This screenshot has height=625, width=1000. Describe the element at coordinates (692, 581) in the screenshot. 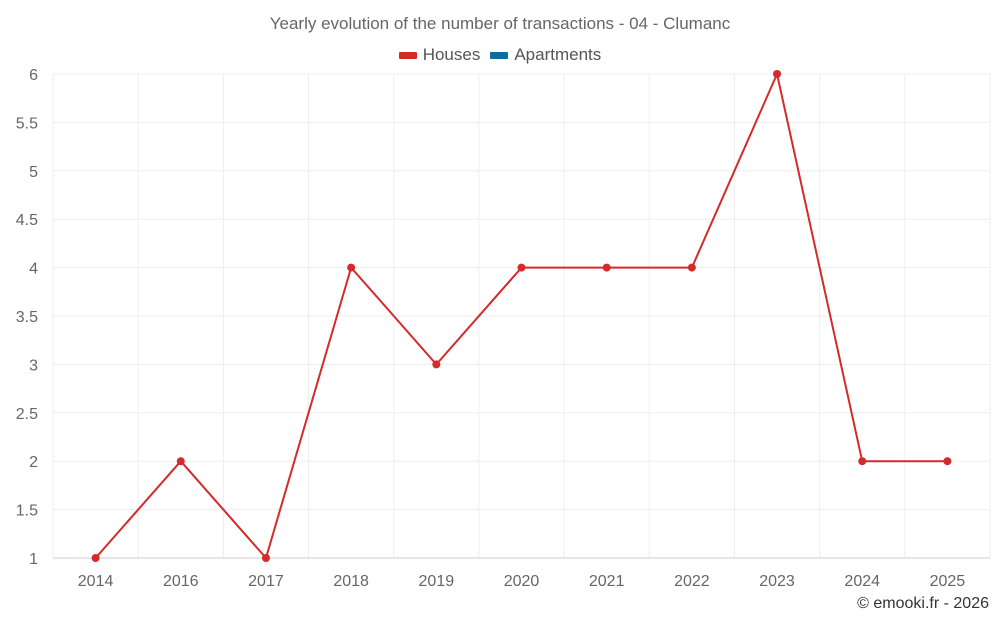

I see `x-tick-label: 2022` at that location.